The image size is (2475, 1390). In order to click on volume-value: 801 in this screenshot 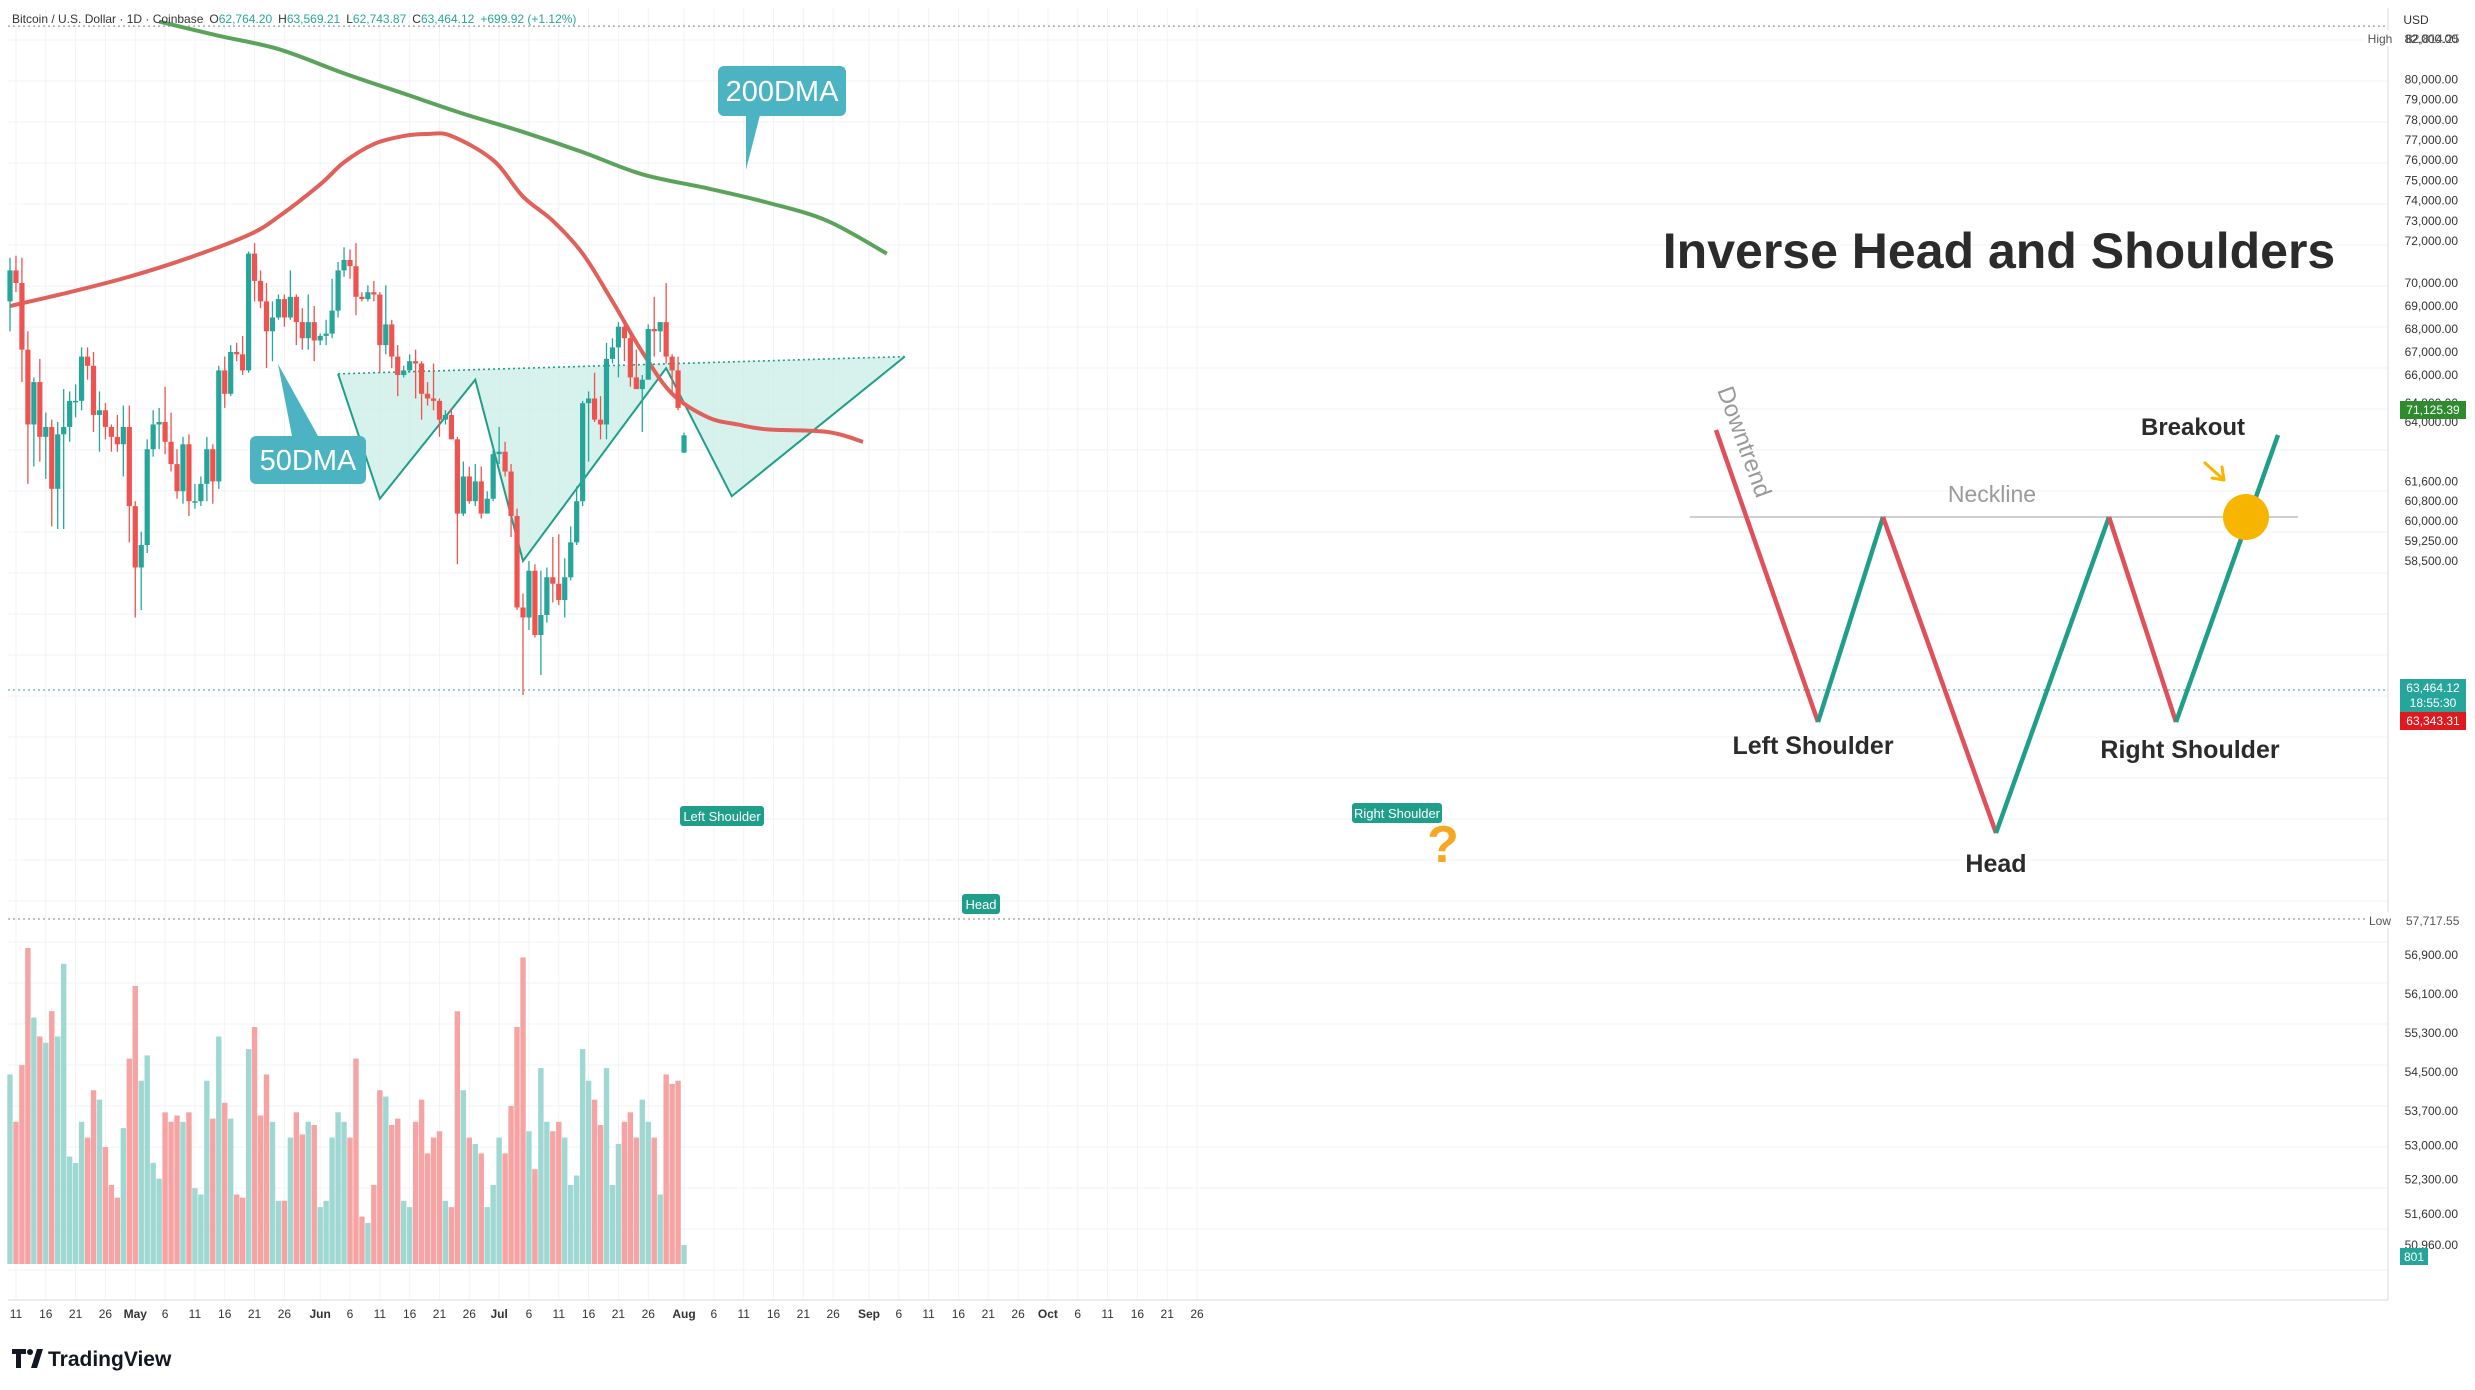, I will do `click(2414, 1257)`.